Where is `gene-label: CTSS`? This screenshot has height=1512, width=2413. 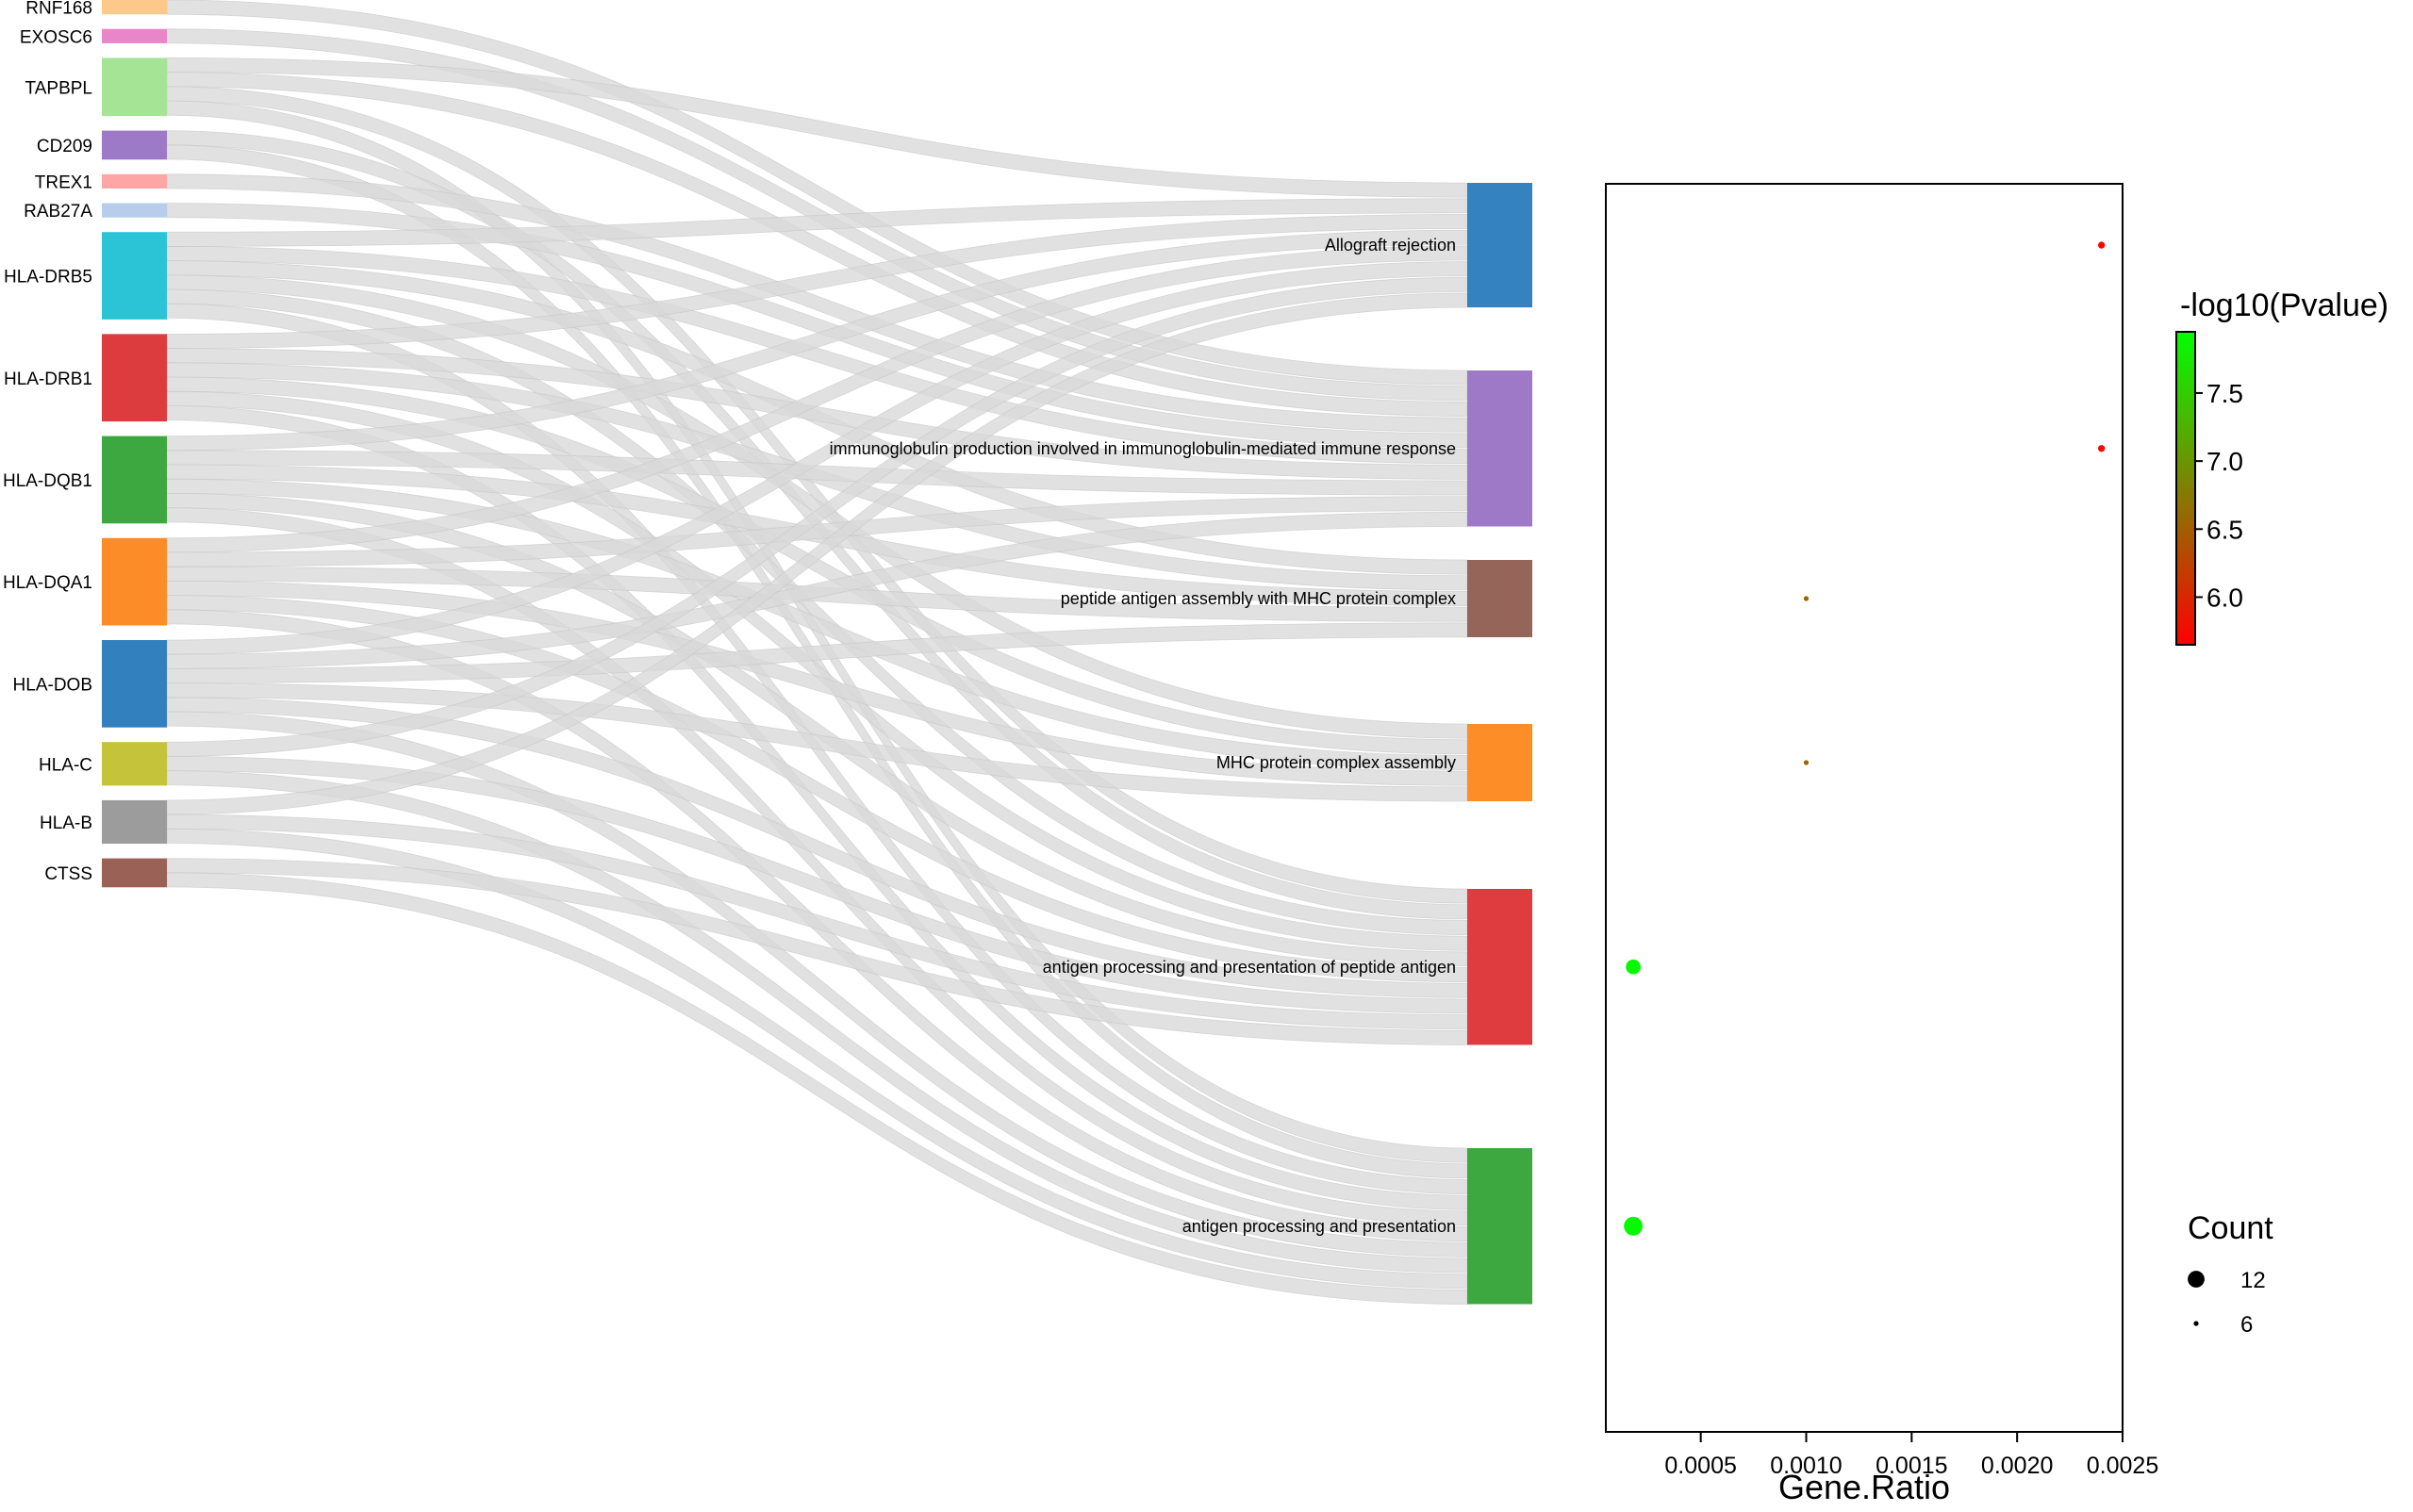
gene-label: CTSS is located at coordinates (68, 874).